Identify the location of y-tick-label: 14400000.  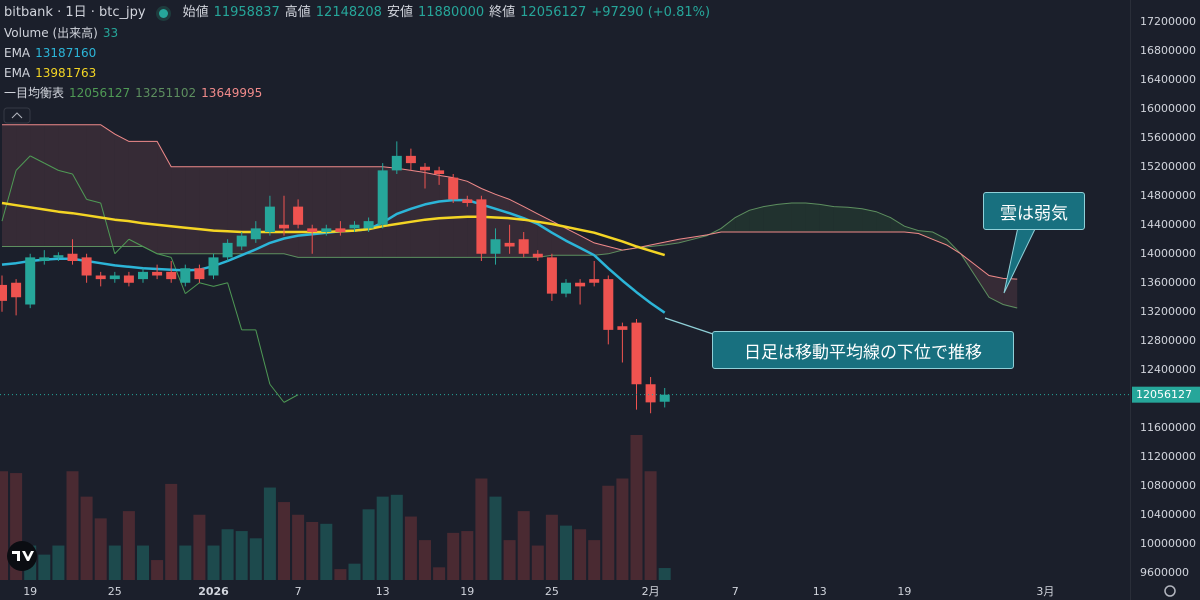
(1168, 224).